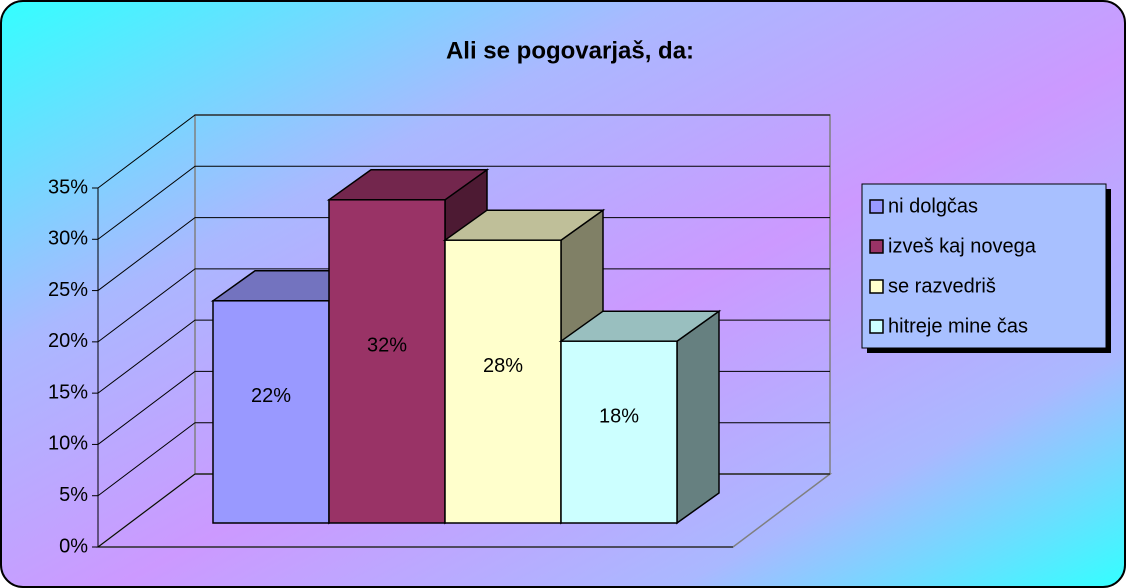 This screenshot has height=588, width=1126. Describe the element at coordinates (933, 206) in the screenshot. I see `legend-label: ni dolgčas` at that location.